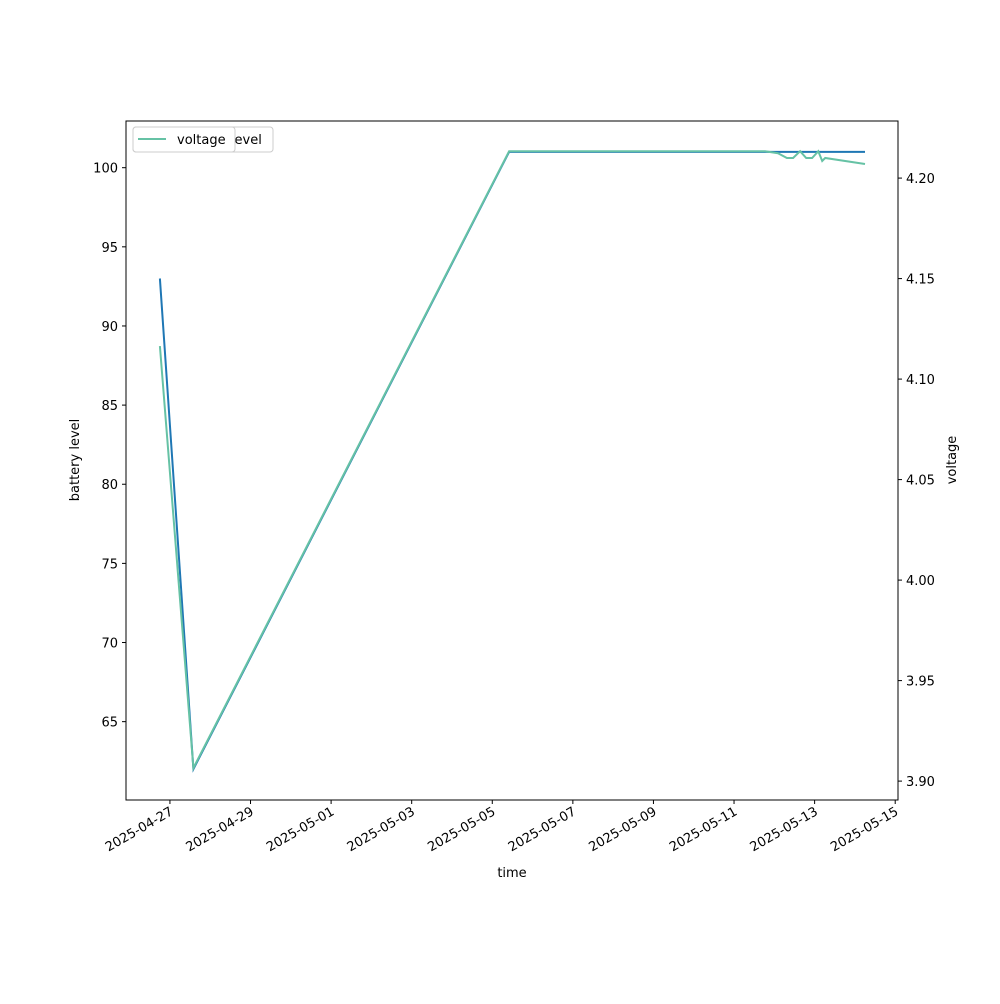 This screenshot has height=1004, width=1000. Describe the element at coordinates (109, 327) in the screenshot. I see `y-tick-label: 90` at that location.